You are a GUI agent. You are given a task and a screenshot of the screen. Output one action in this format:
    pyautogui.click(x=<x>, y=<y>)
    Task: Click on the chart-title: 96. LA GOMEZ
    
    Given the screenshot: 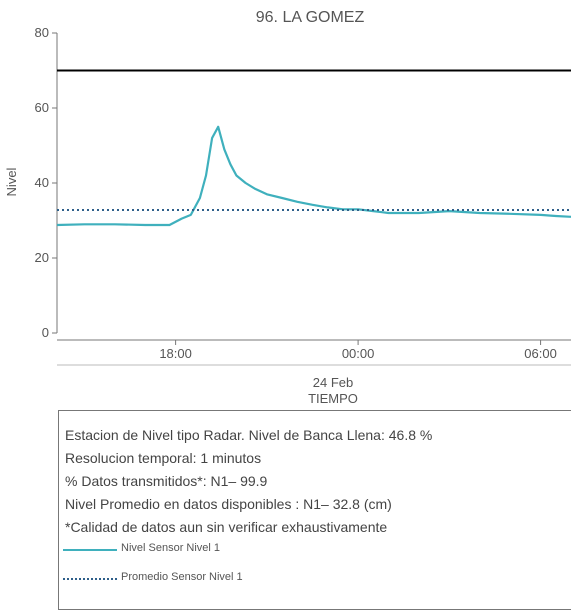 What is the action you would take?
    pyautogui.click(x=310, y=17)
    